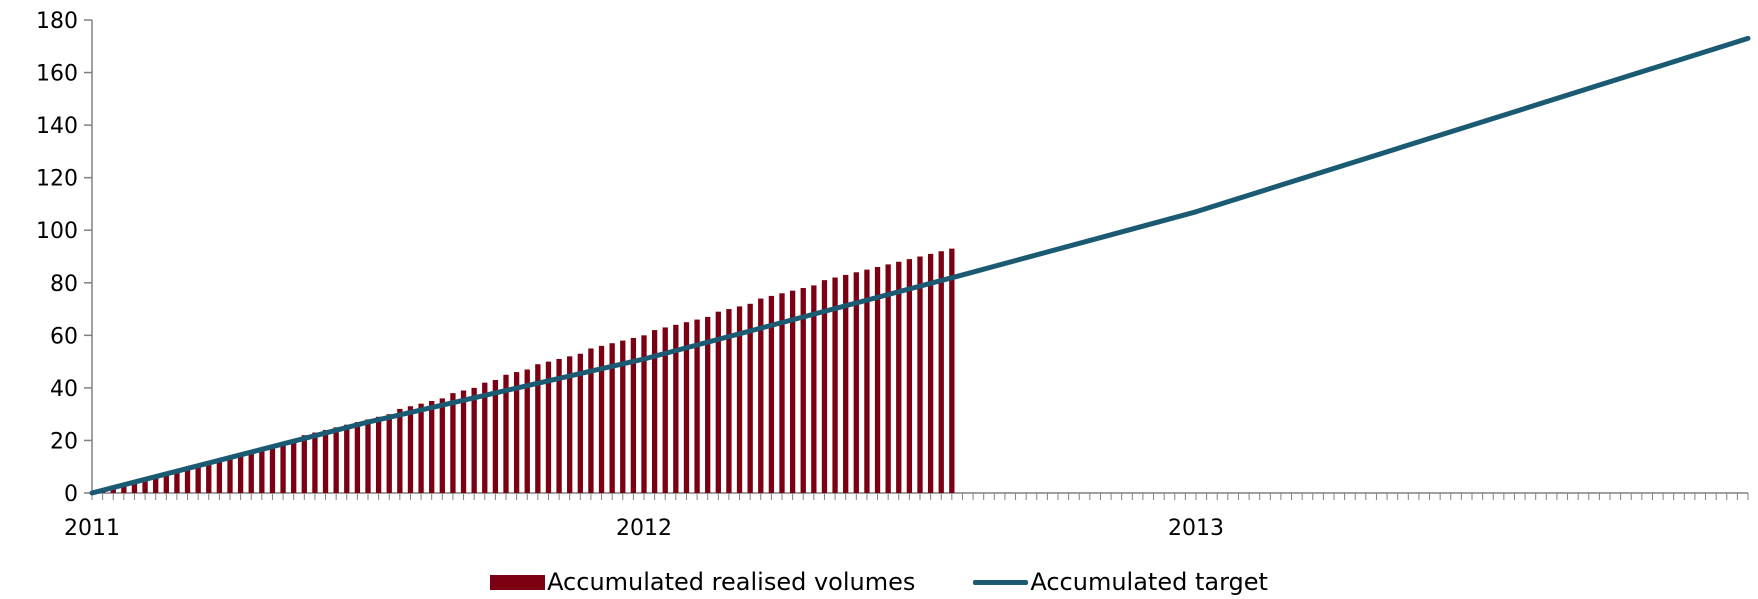  What do you see at coordinates (518, 582) in the screenshot?
I see `legend-swatch-bar` at bounding box center [518, 582].